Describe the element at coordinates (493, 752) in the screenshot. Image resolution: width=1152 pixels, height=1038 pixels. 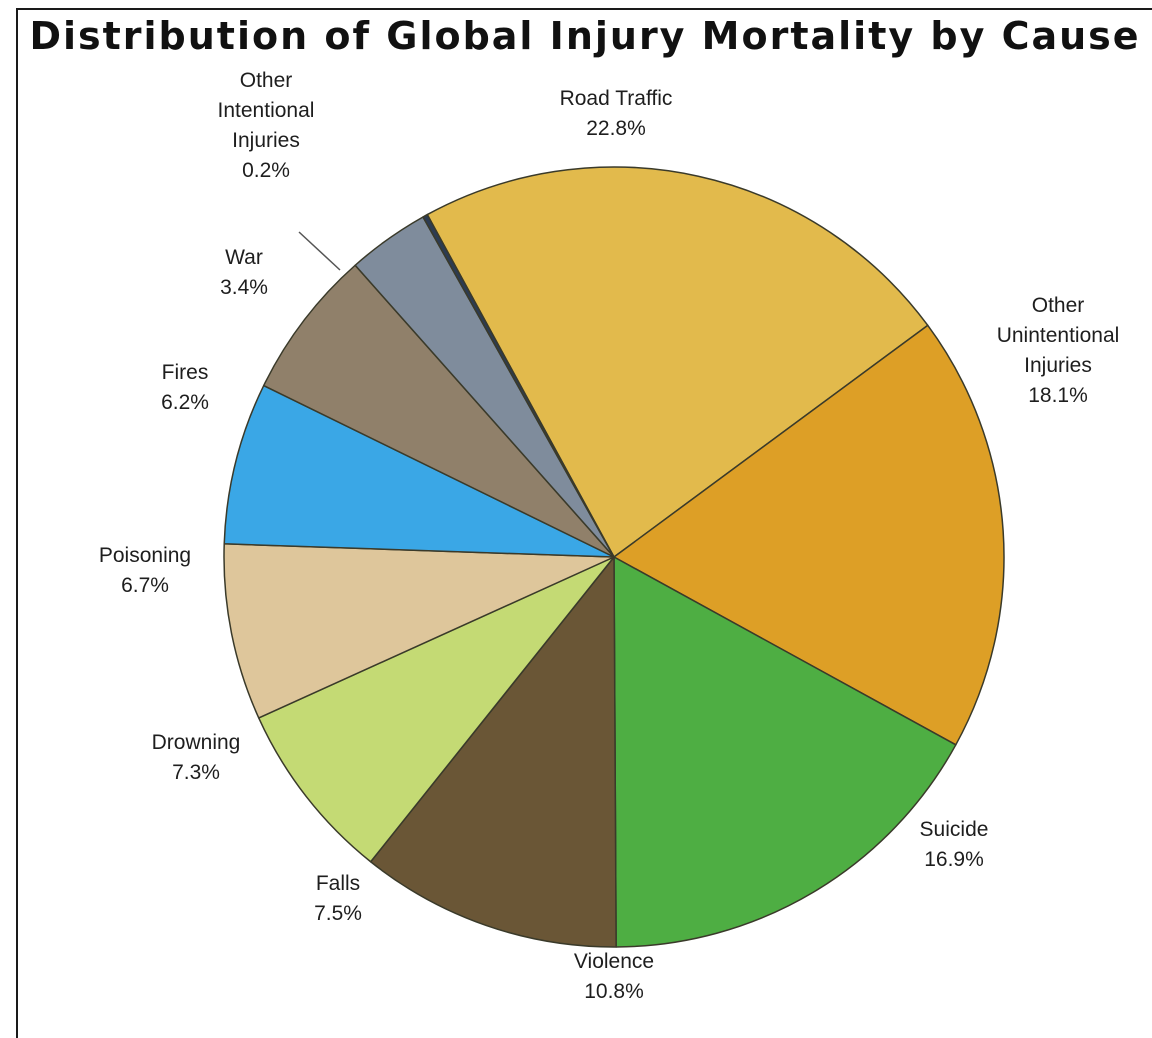
I see `pie-slice-violence` at that location.